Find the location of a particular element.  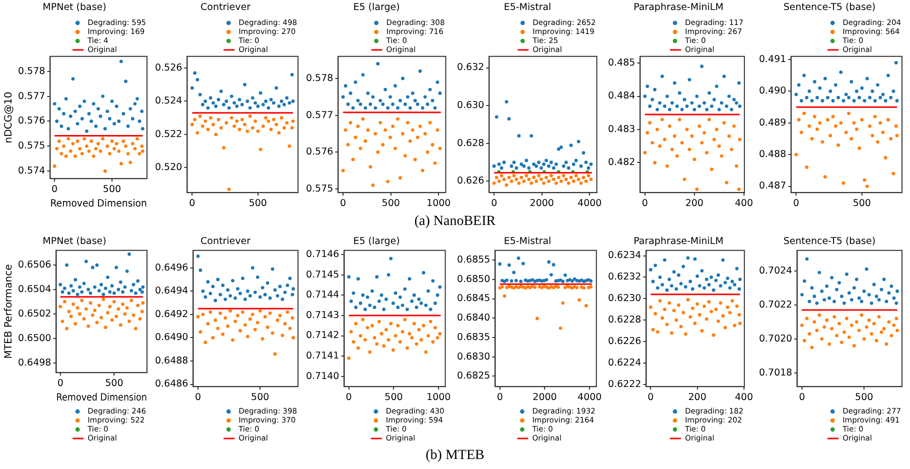

x-tick-label: 500 is located at coordinates (391, 203).